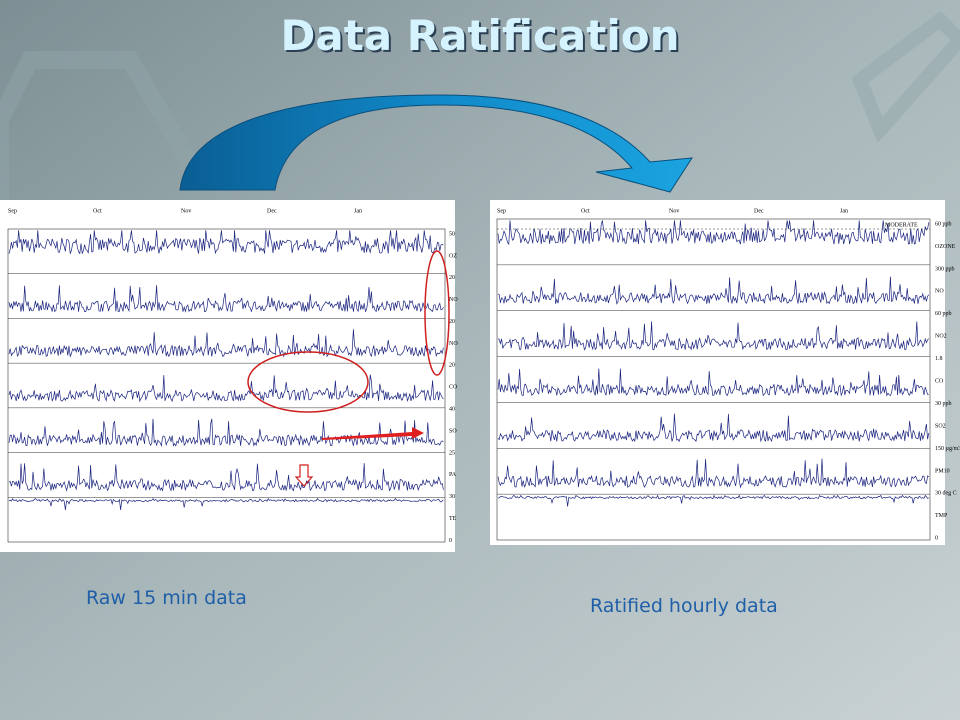 The image size is (960, 720). I want to click on axis-label: PM10, so click(942, 471).